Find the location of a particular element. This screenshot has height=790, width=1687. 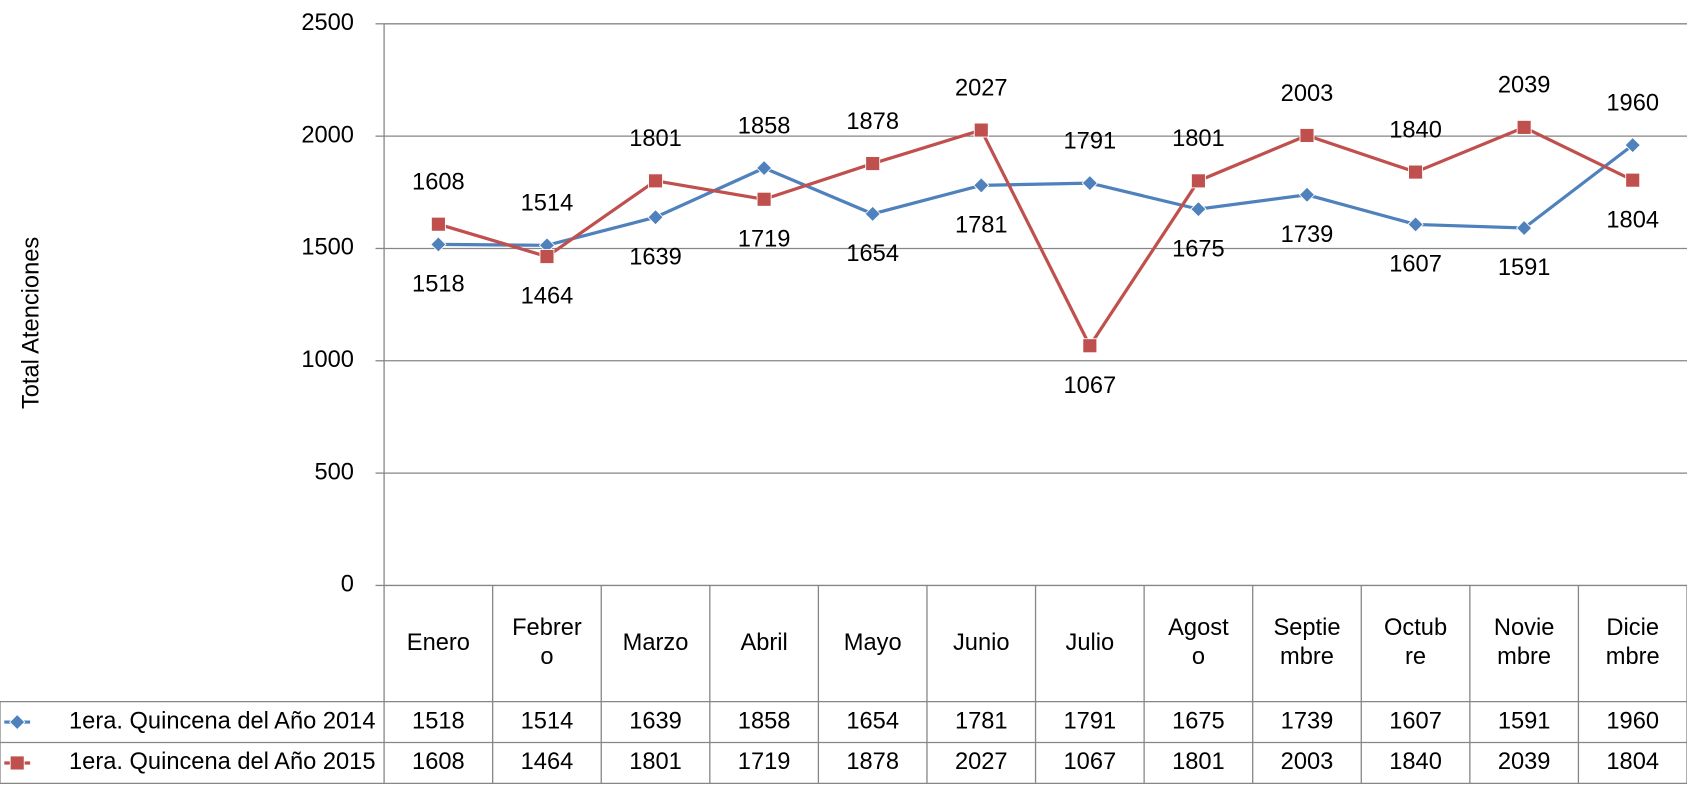

y-tick-label: 500 is located at coordinates (333, 472).